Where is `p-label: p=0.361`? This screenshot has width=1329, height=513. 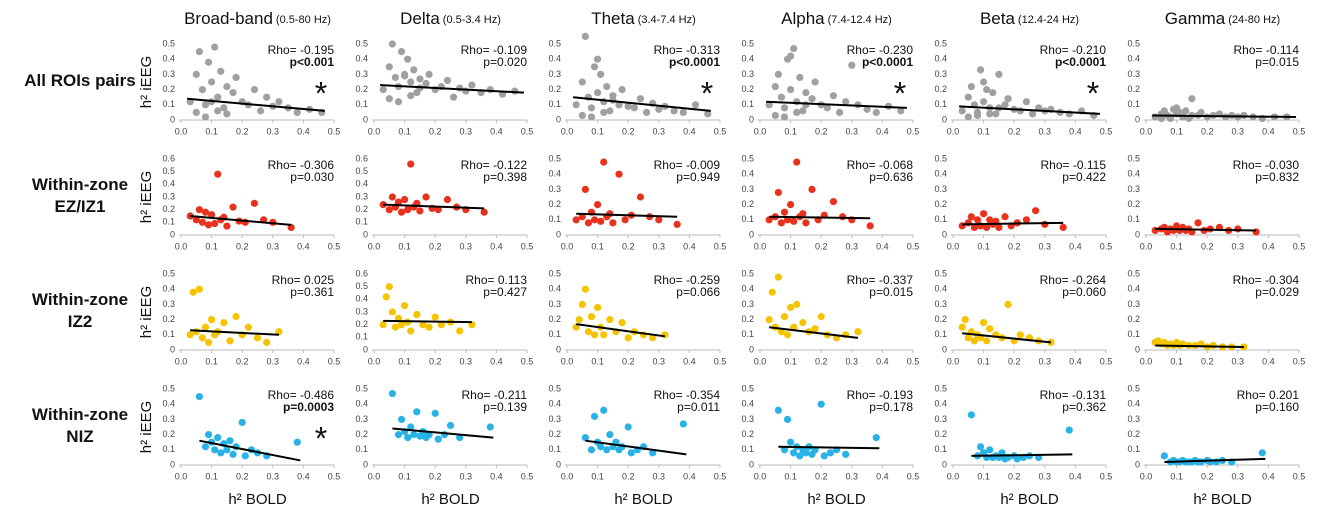
p-label: p=0.361 is located at coordinates (312, 292).